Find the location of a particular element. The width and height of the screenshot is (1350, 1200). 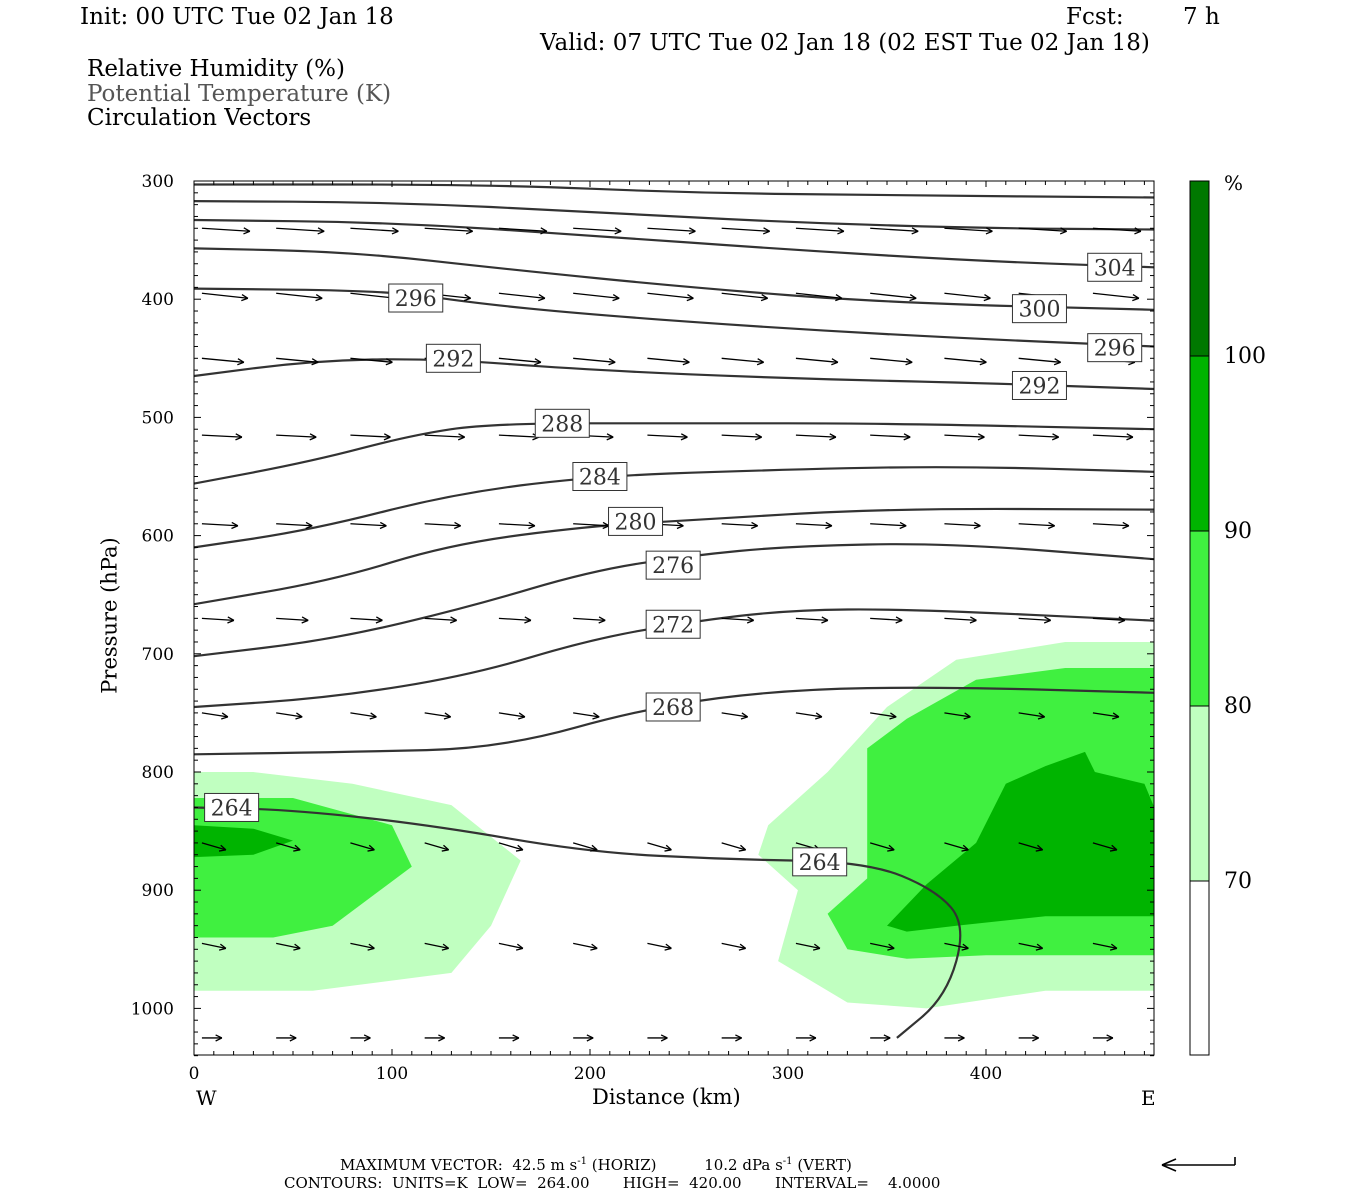

colorbar: 100 90 80 70% is located at coordinates (1227, 613).